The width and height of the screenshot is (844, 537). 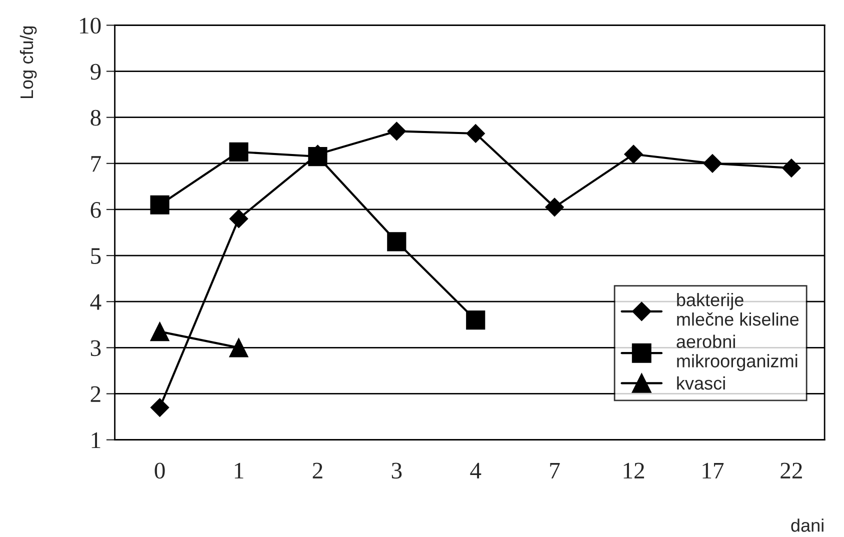 What do you see at coordinates (96, 302) in the screenshot?
I see `y-tick-label: 4` at bounding box center [96, 302].